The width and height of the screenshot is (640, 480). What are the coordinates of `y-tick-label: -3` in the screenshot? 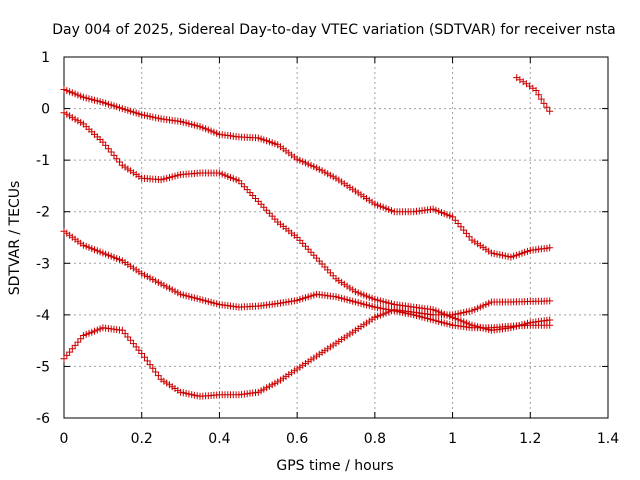 It's located at (43, 264).